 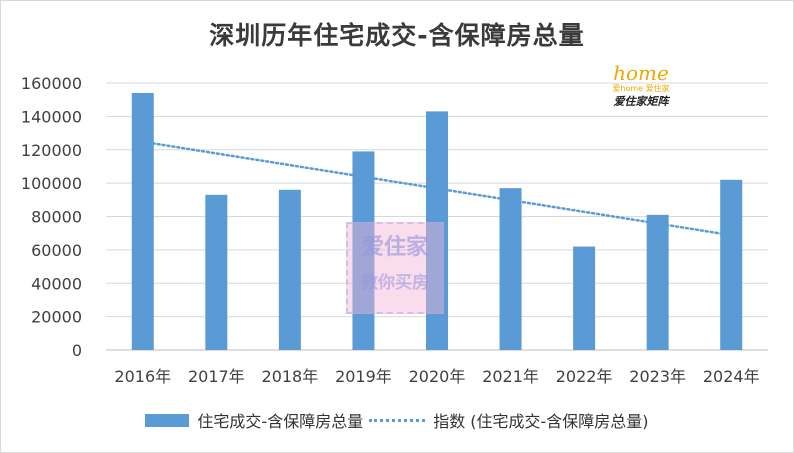 I want to click on legend-line-label: 指数 (住宅成交-含保障房总量), so click(x=541, y=421).